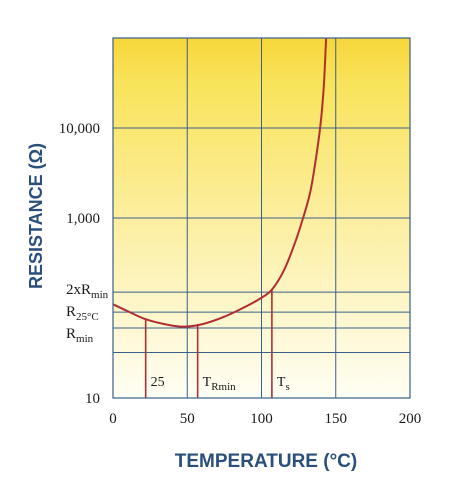 This screenshot has height=494, width=450. I want to click on y-axis-title: RESISTANCE (Ω), so click(36, 216).